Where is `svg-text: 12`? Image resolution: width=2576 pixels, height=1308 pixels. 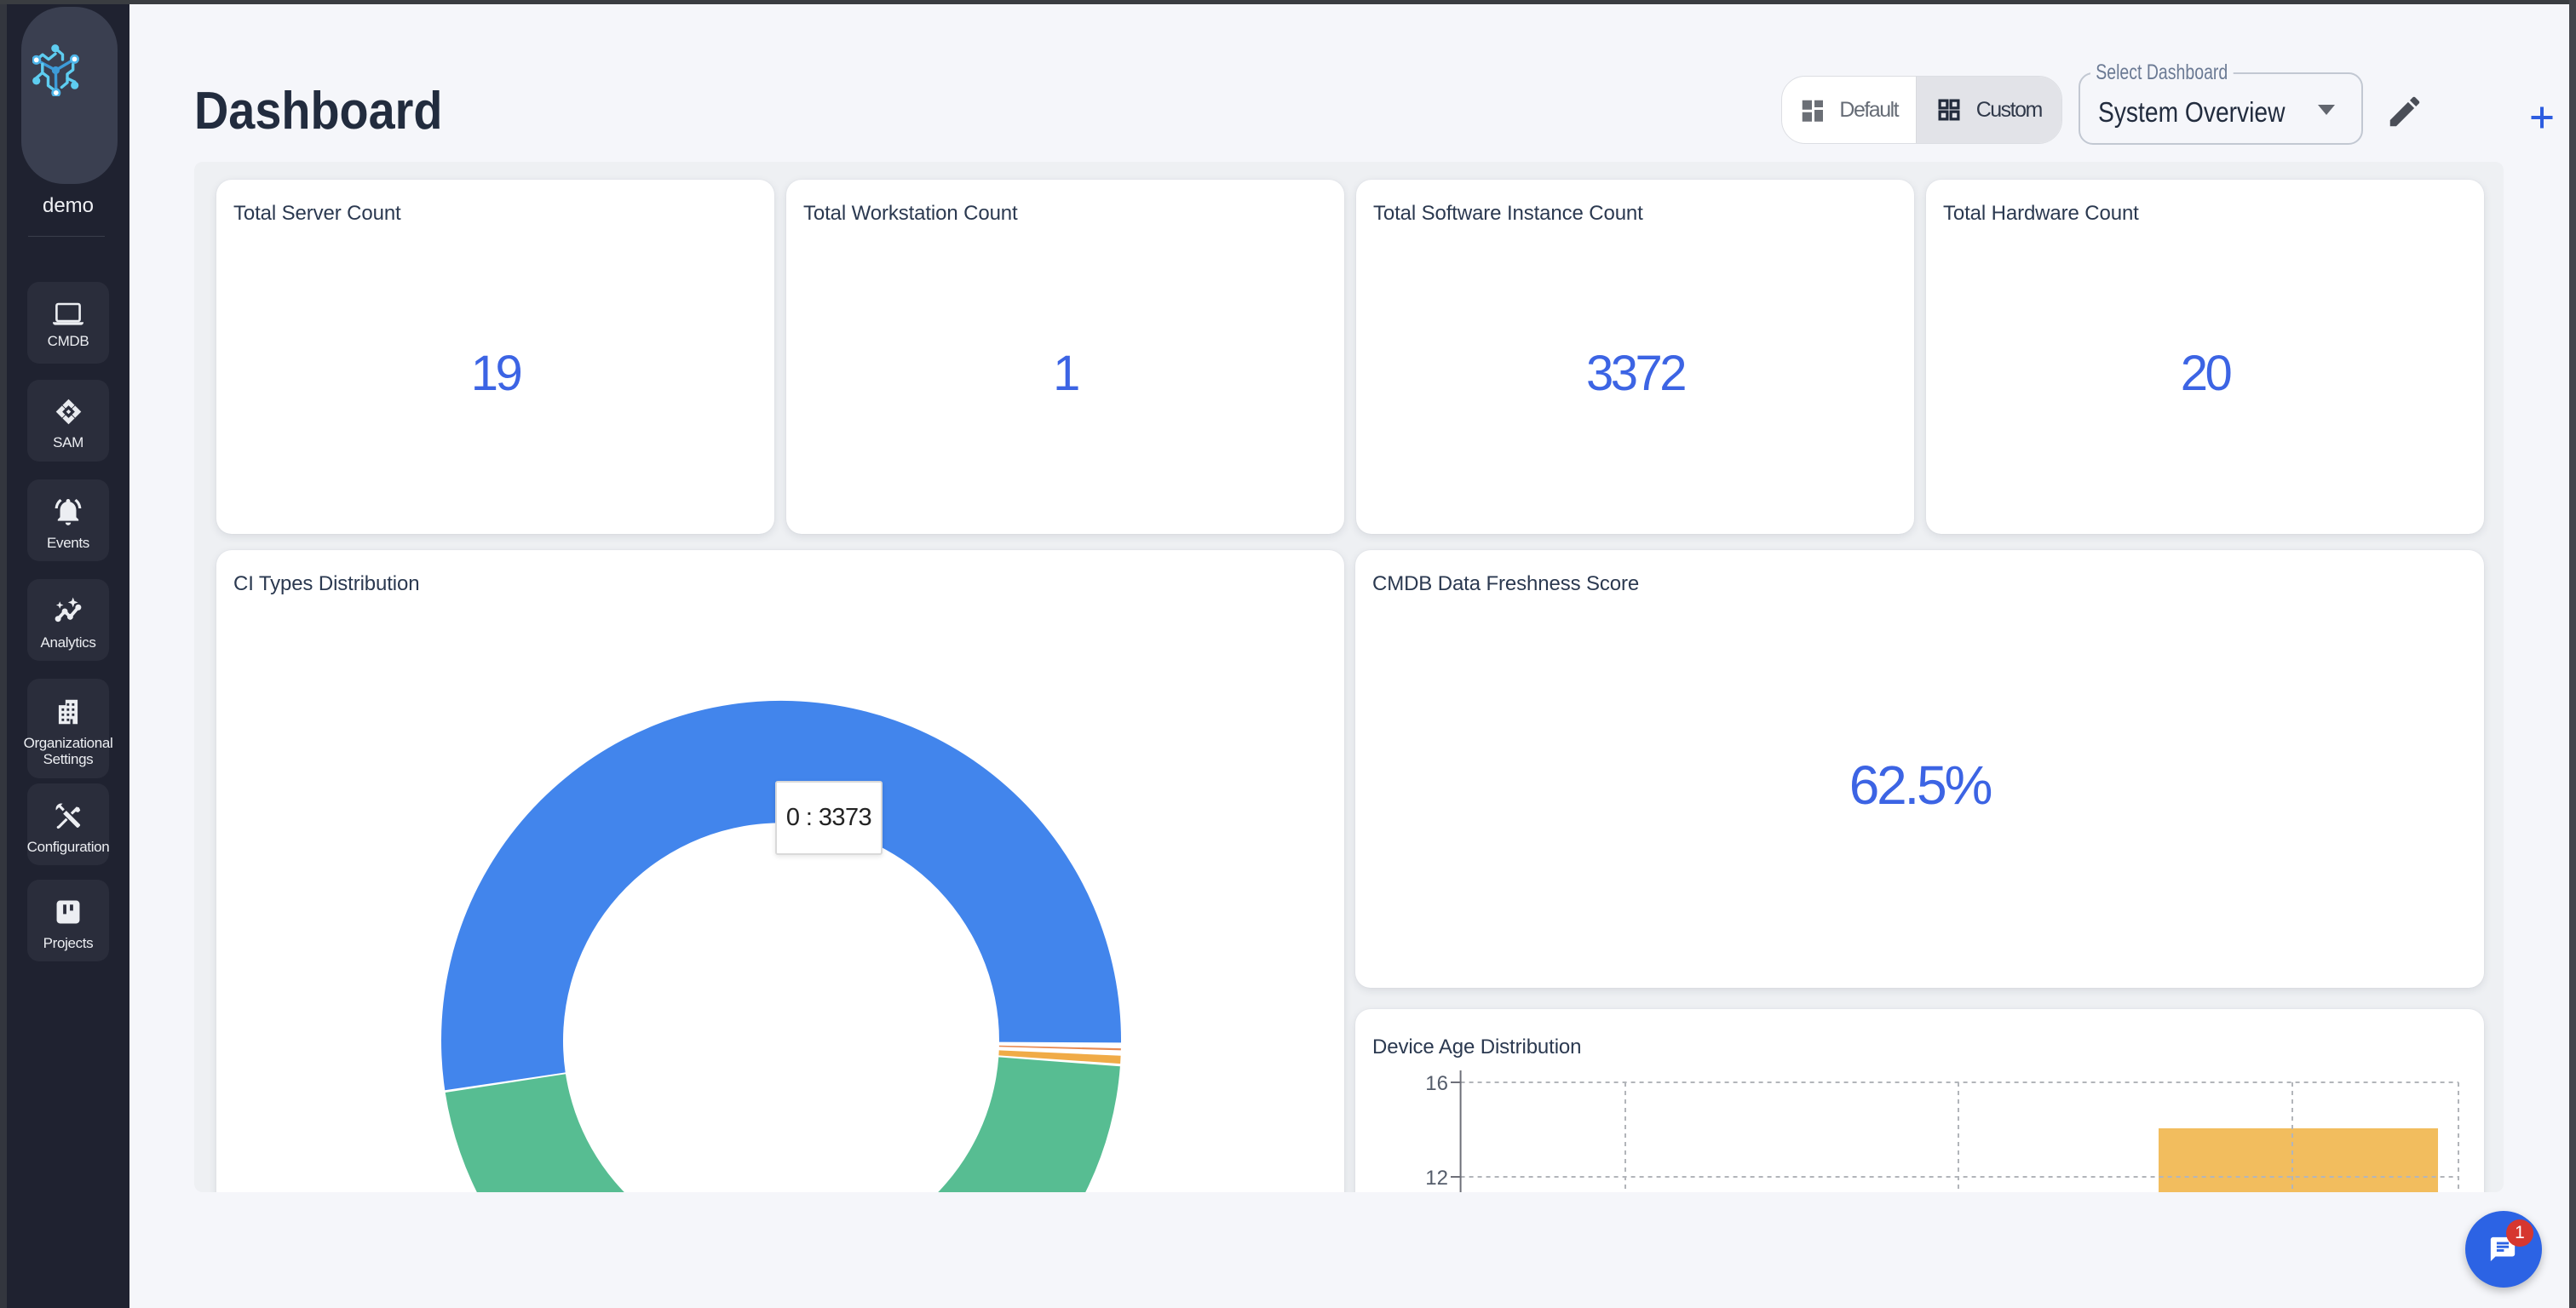
svg-text: 12 is located at coordinates (1437, 1179).